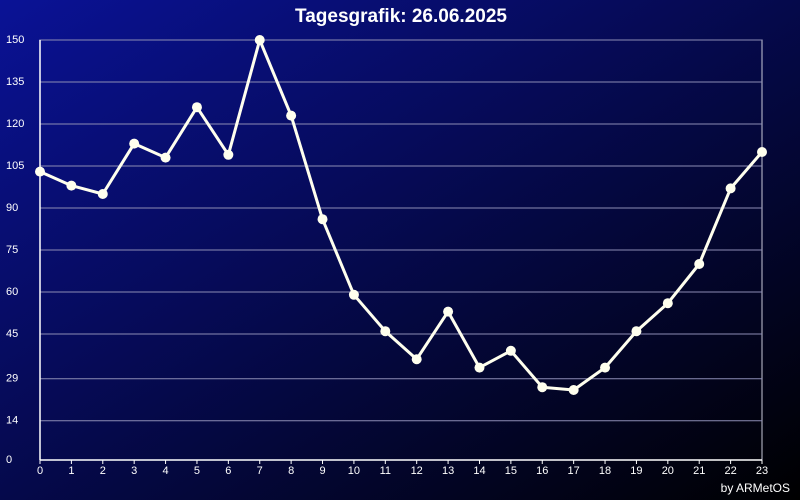 The width and height of the screenshot is (800, 500). Describe the element at coordinates (12, 379) in the screenshot. I see `y-tick-label: 29` at that location.